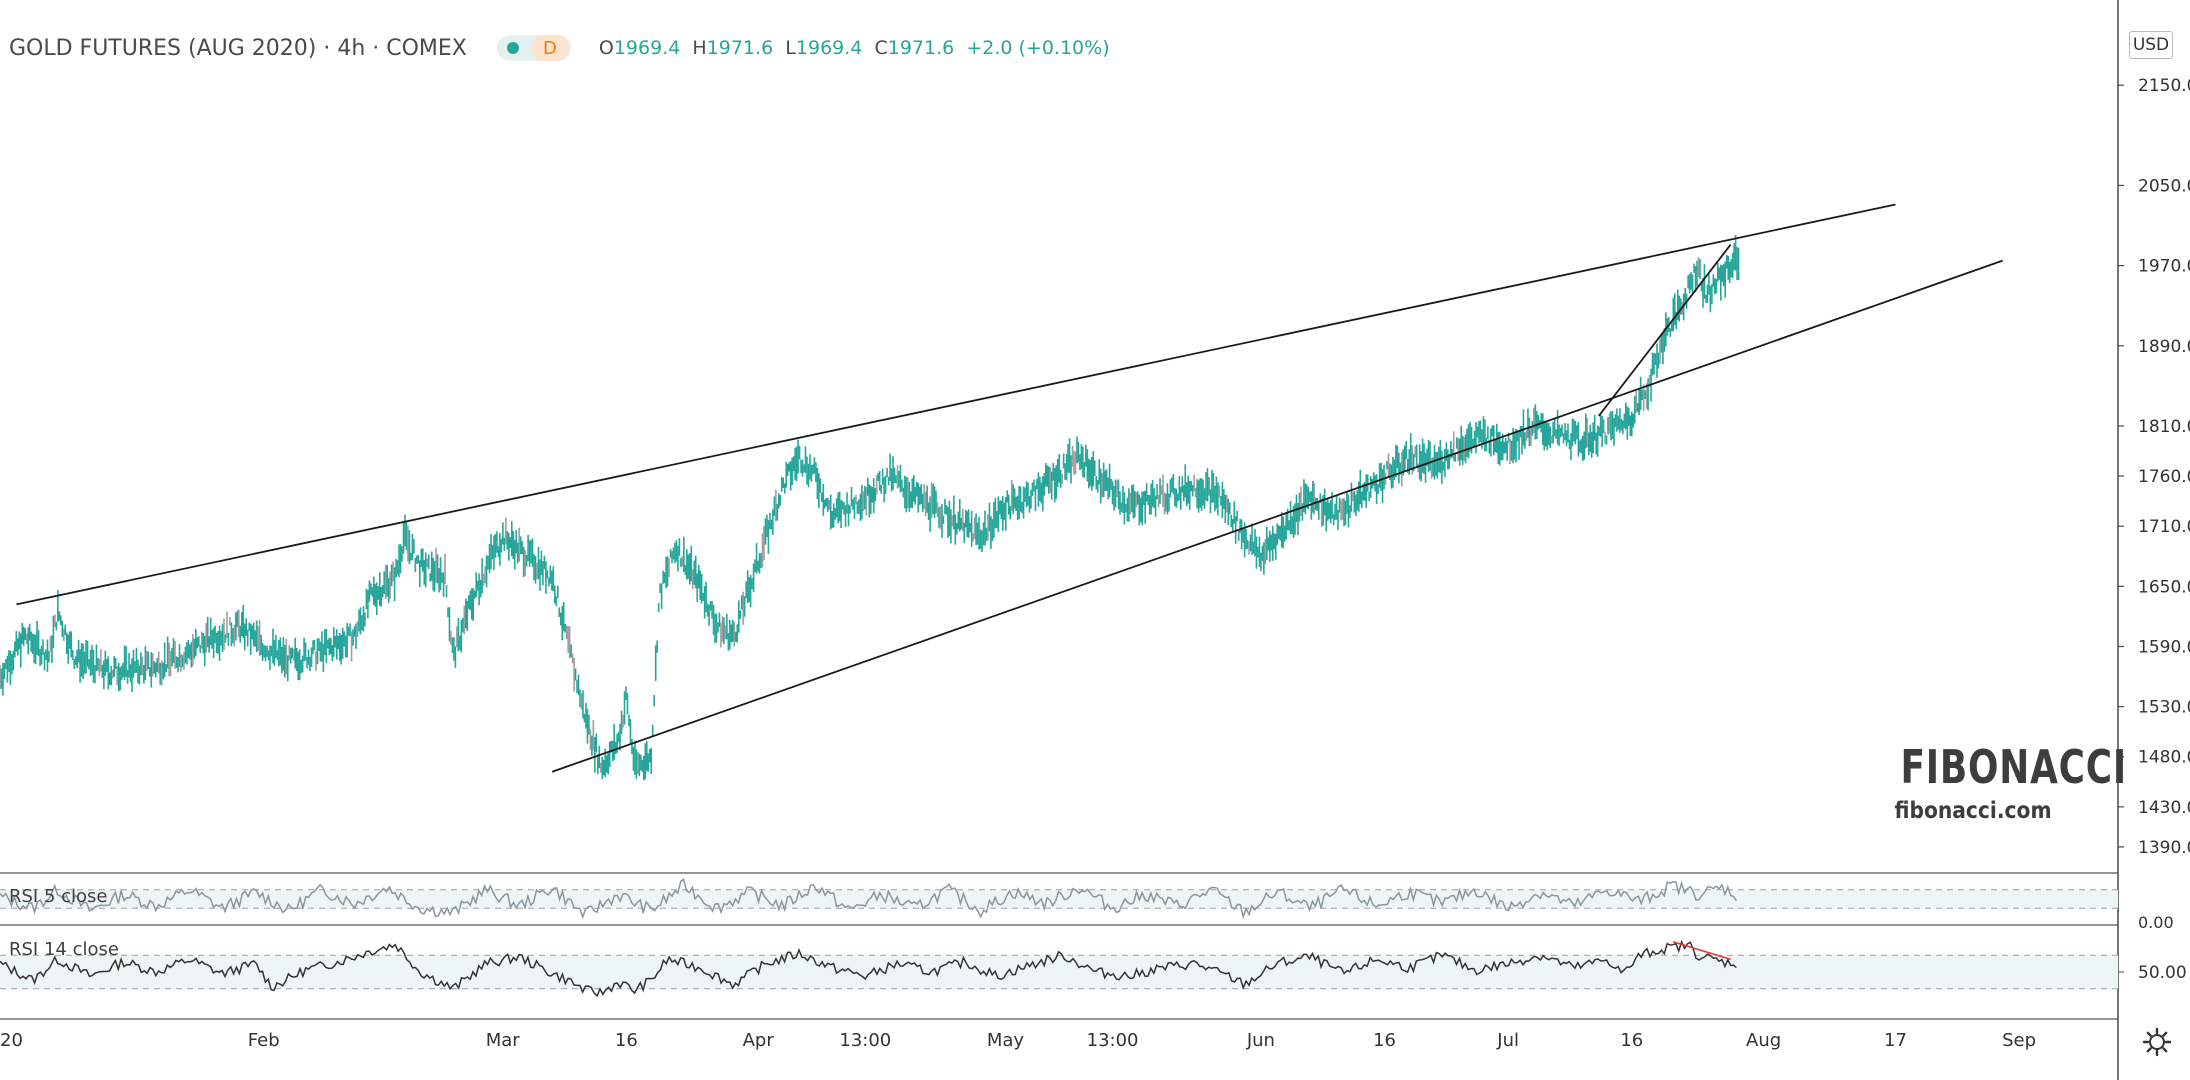 Image resolution: width=2190 pixels, height=1080 pixels. What do you see at coordinates (2164, 808) in the screenshot?
I see `price-tick-label: 1430.0` at bounding box center [2164, 808].